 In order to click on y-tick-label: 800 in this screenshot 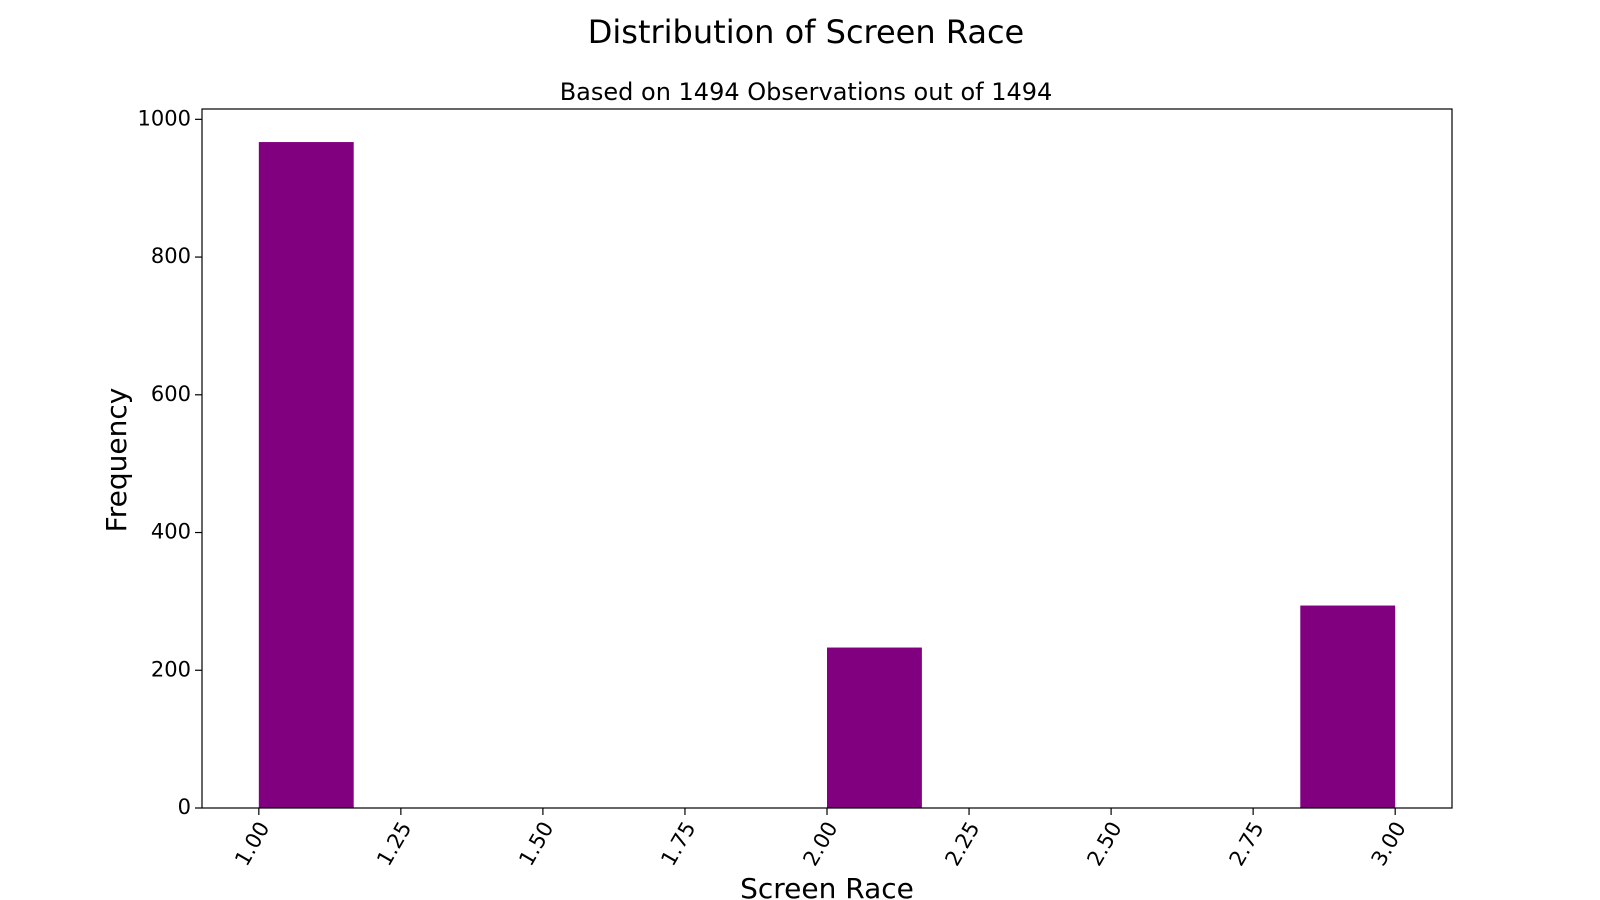, I will do `click(171, 256)`.